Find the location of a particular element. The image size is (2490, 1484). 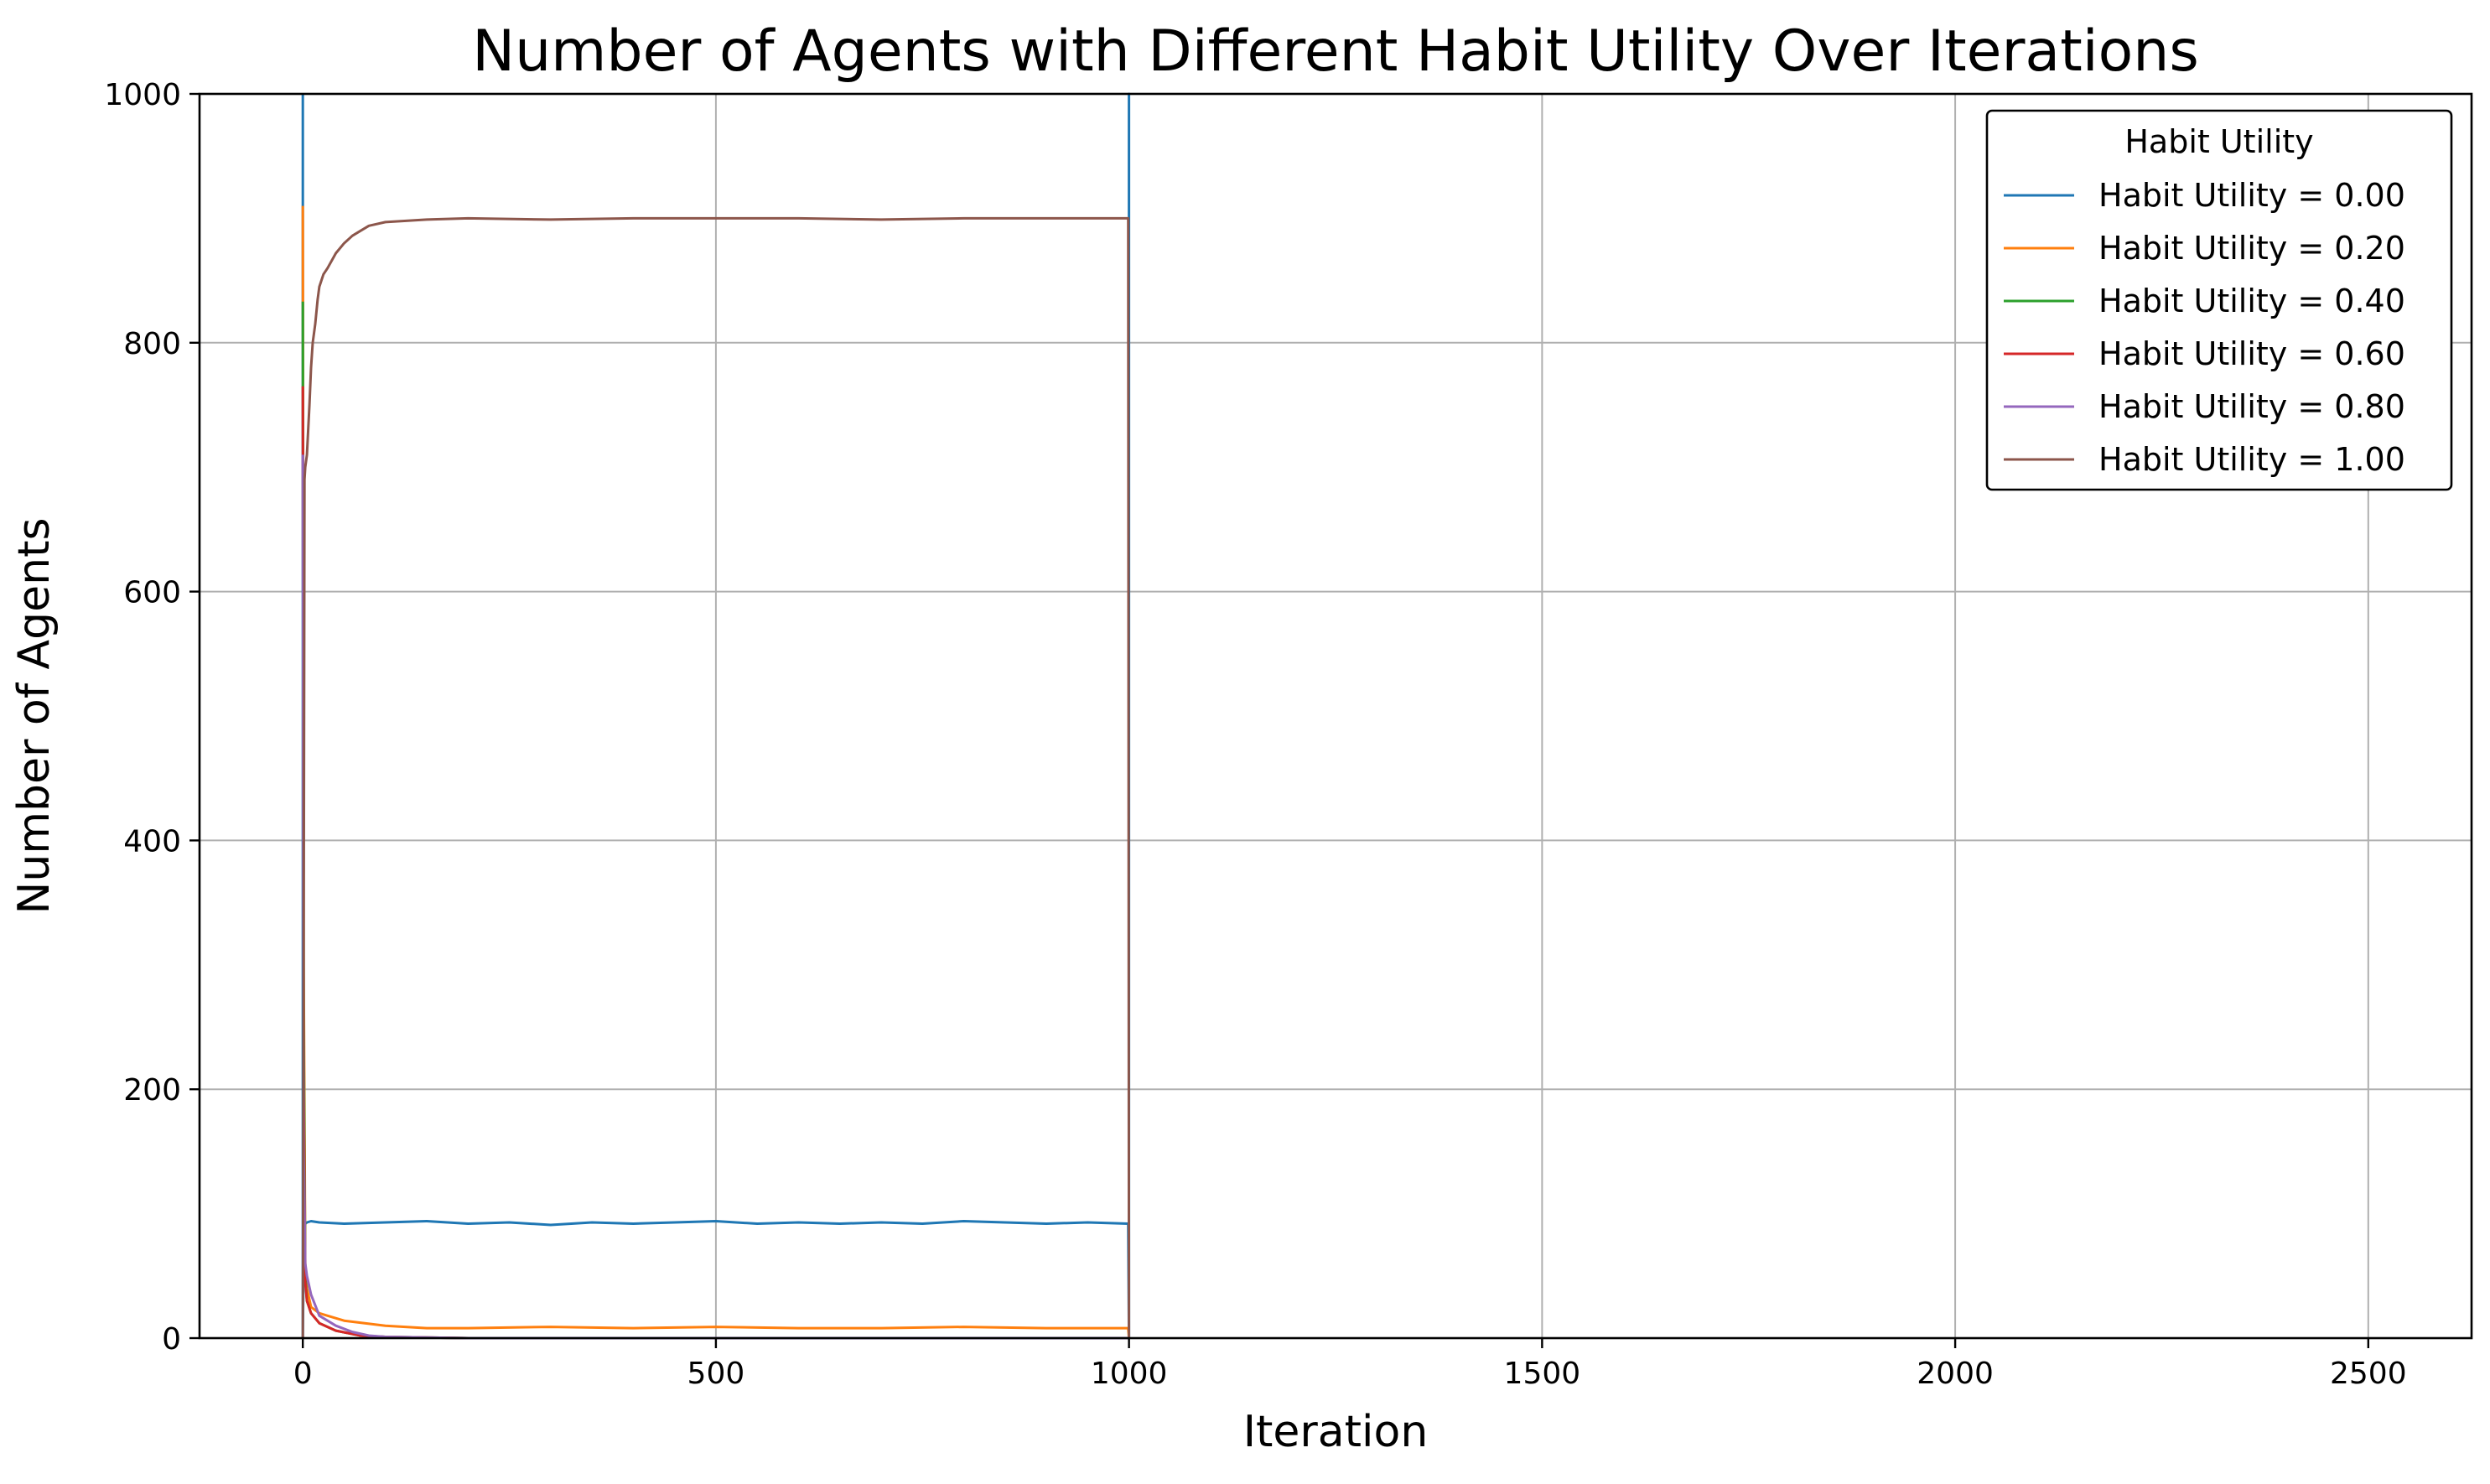

y-axis-label: Number of Agents is located at coordinates (34, 715).